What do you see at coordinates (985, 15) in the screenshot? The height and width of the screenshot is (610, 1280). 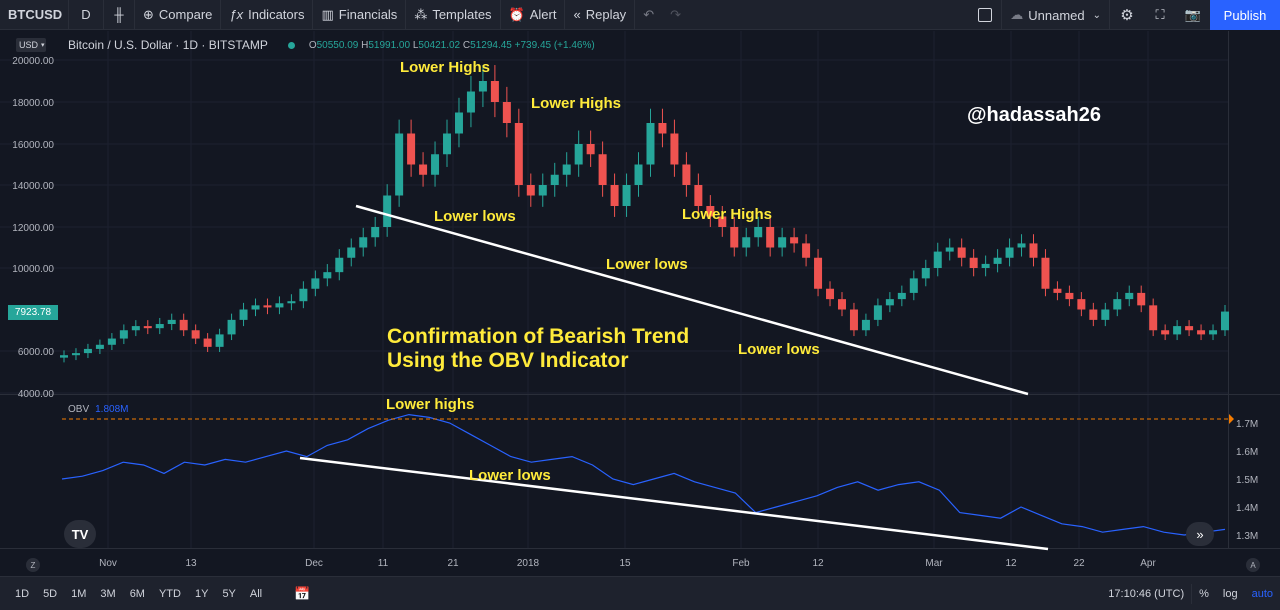 I see `layout-toggle-button` at bounding box center [985, 15].